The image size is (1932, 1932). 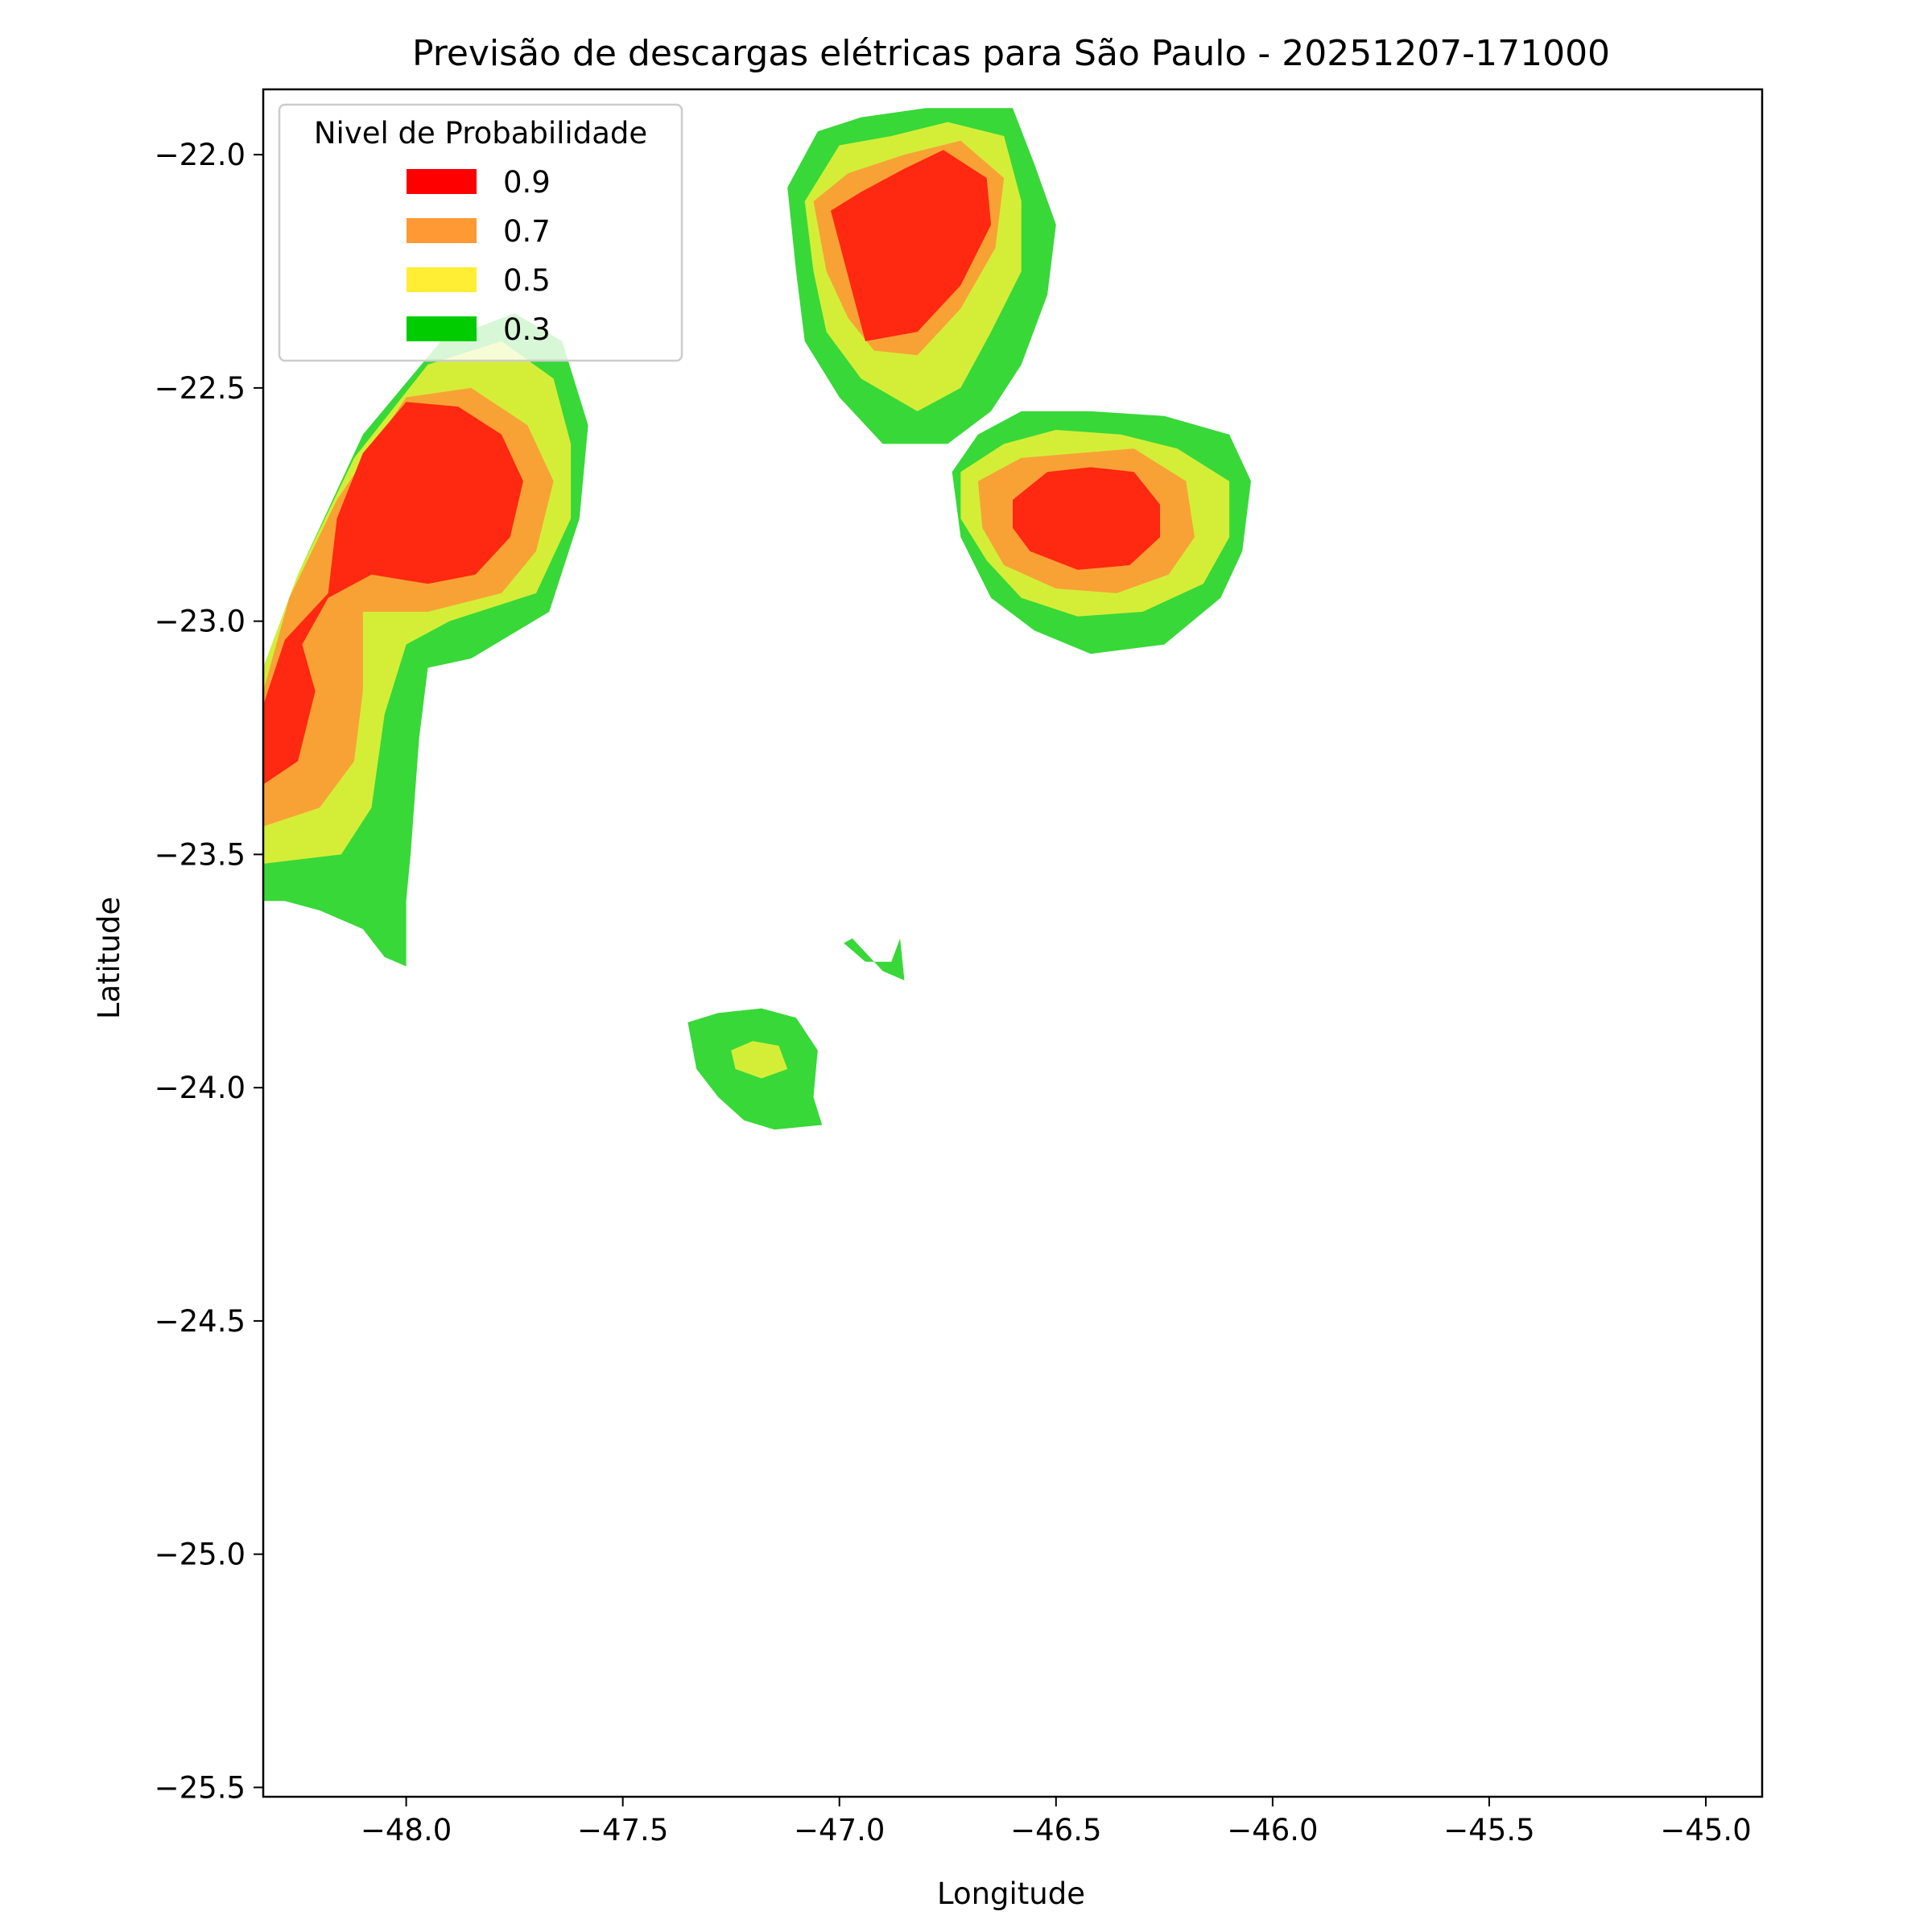 I want to click on y-axis: −22.0 −22.5 −23.0 −23.5 −24.0 −24.5 −25.0 −25.5, so click(x=209, y=971).